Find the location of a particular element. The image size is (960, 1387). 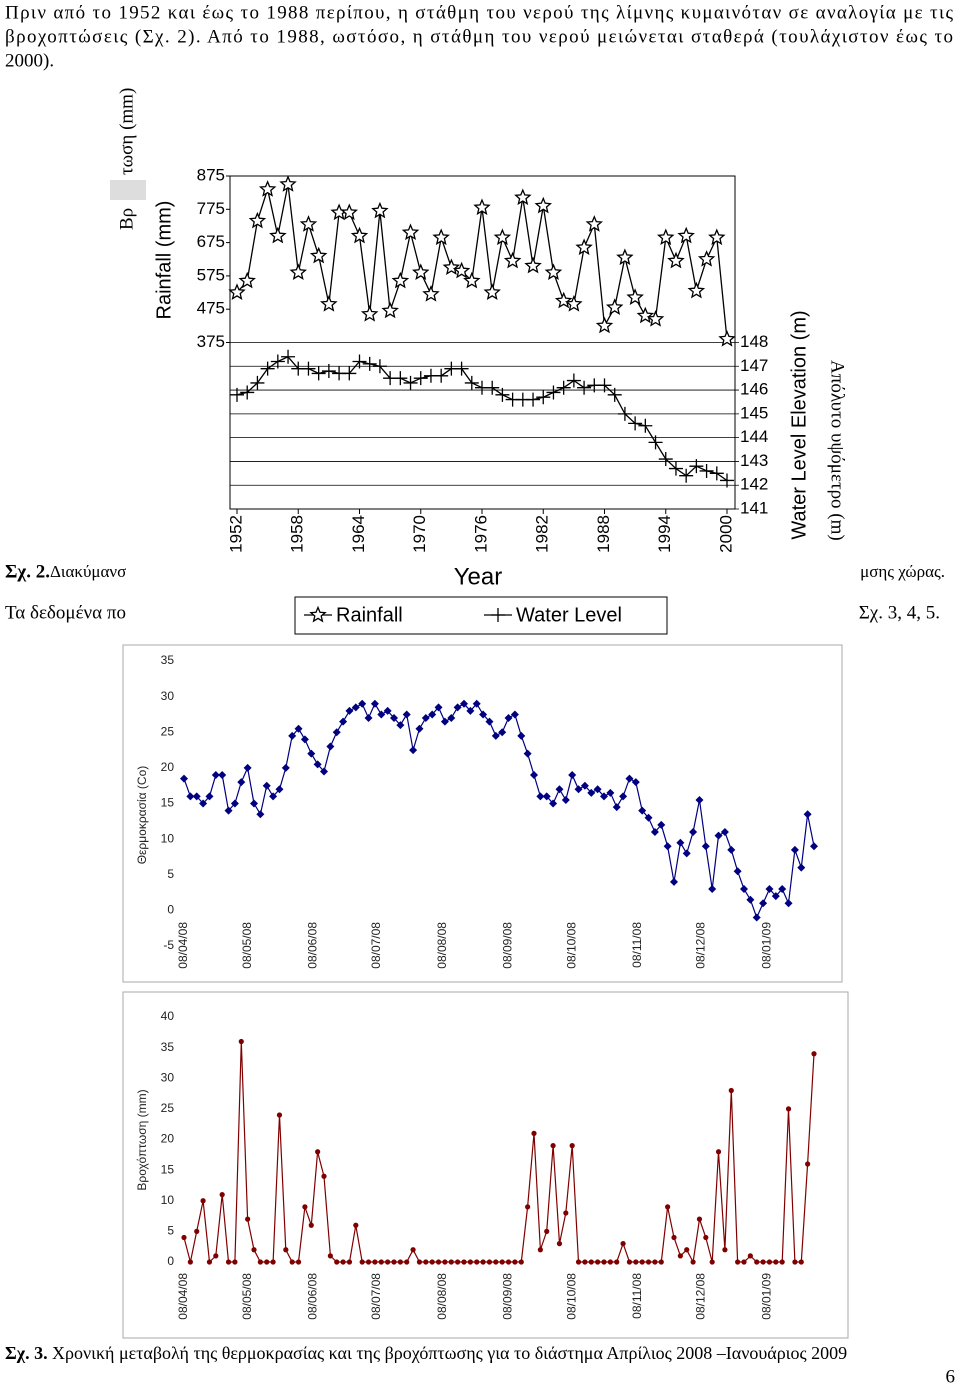

x-tick-label: 08/09/08 is located at coordinates (508, 945).